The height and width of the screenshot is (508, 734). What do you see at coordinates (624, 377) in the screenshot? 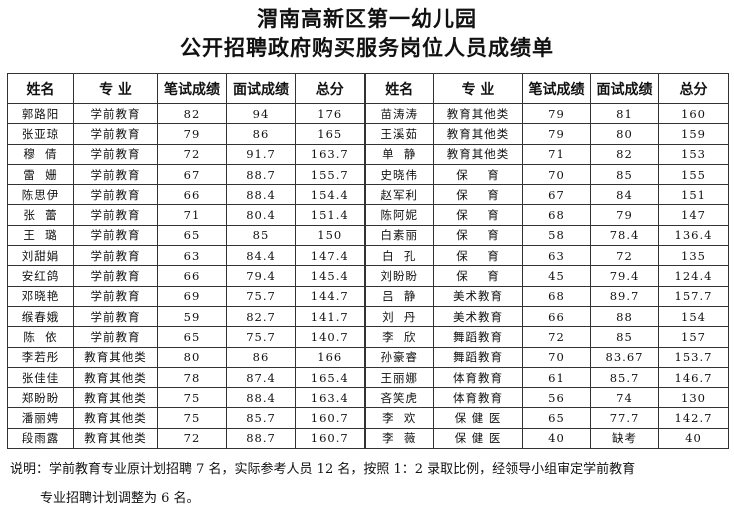
I see `cell-interview-score: 85.7` at bounding box center [624, 377].